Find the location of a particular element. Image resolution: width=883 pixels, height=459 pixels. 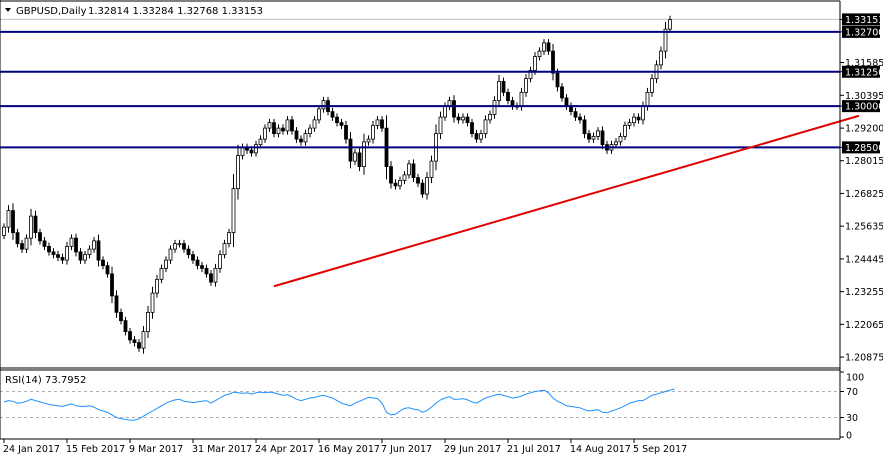

date-tick-label: 24 Jan 2017 is located at coordinates (31, 449).